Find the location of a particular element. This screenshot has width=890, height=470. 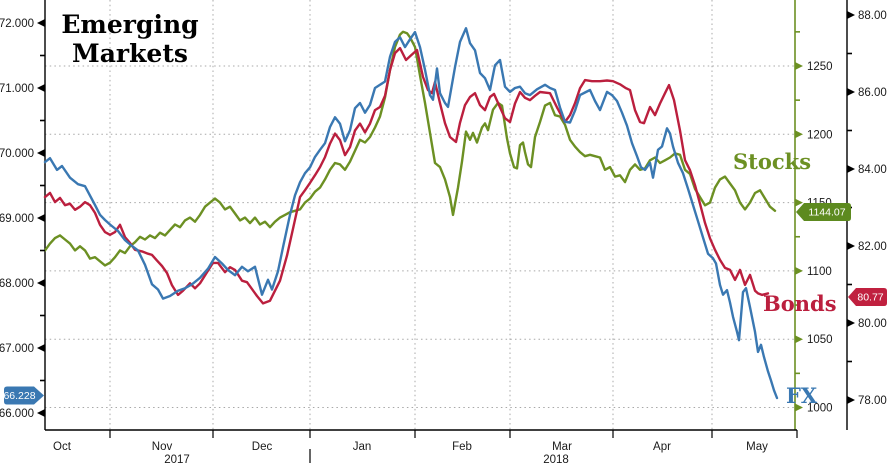

bonds-value-badge: 80.77 is located at coordinates (867, 297).